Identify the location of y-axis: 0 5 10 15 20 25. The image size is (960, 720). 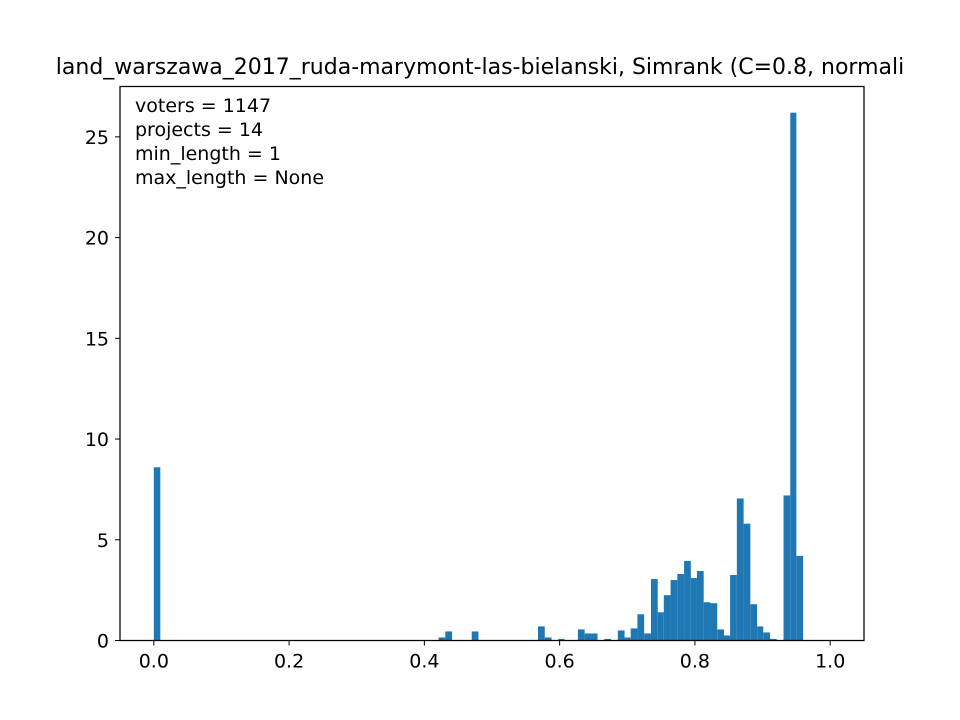
(102, 390).